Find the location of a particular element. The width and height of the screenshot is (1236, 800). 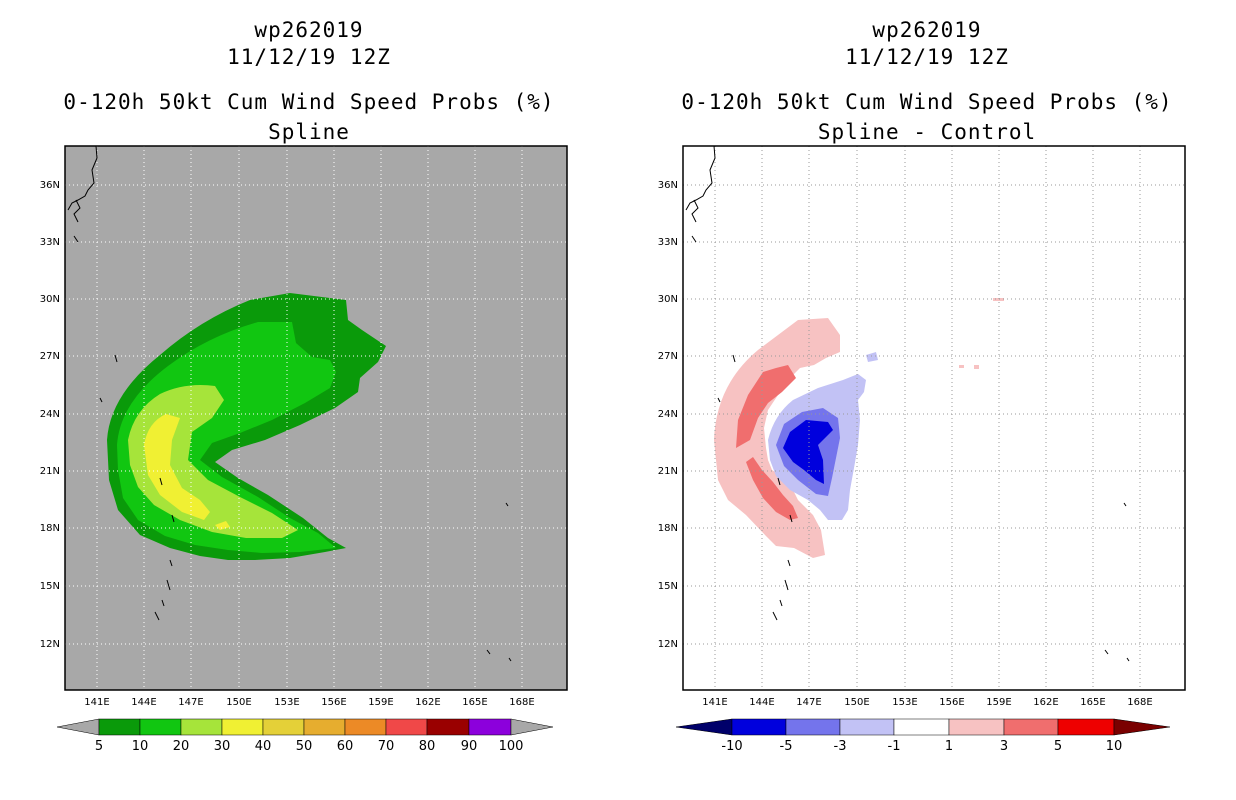

colorbar-label: 60 is located at coordinates (345, 746).